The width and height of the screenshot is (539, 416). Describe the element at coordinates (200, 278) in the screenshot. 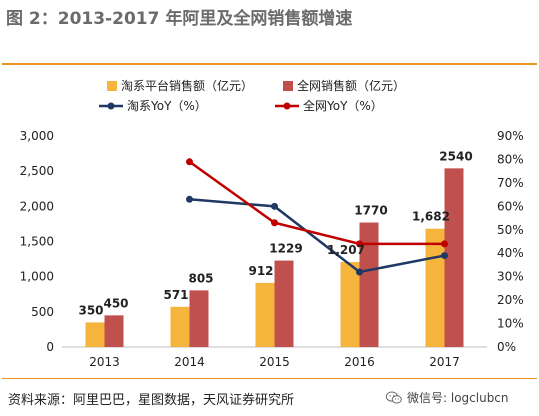

I see `bar-data-label: 805` at that location.